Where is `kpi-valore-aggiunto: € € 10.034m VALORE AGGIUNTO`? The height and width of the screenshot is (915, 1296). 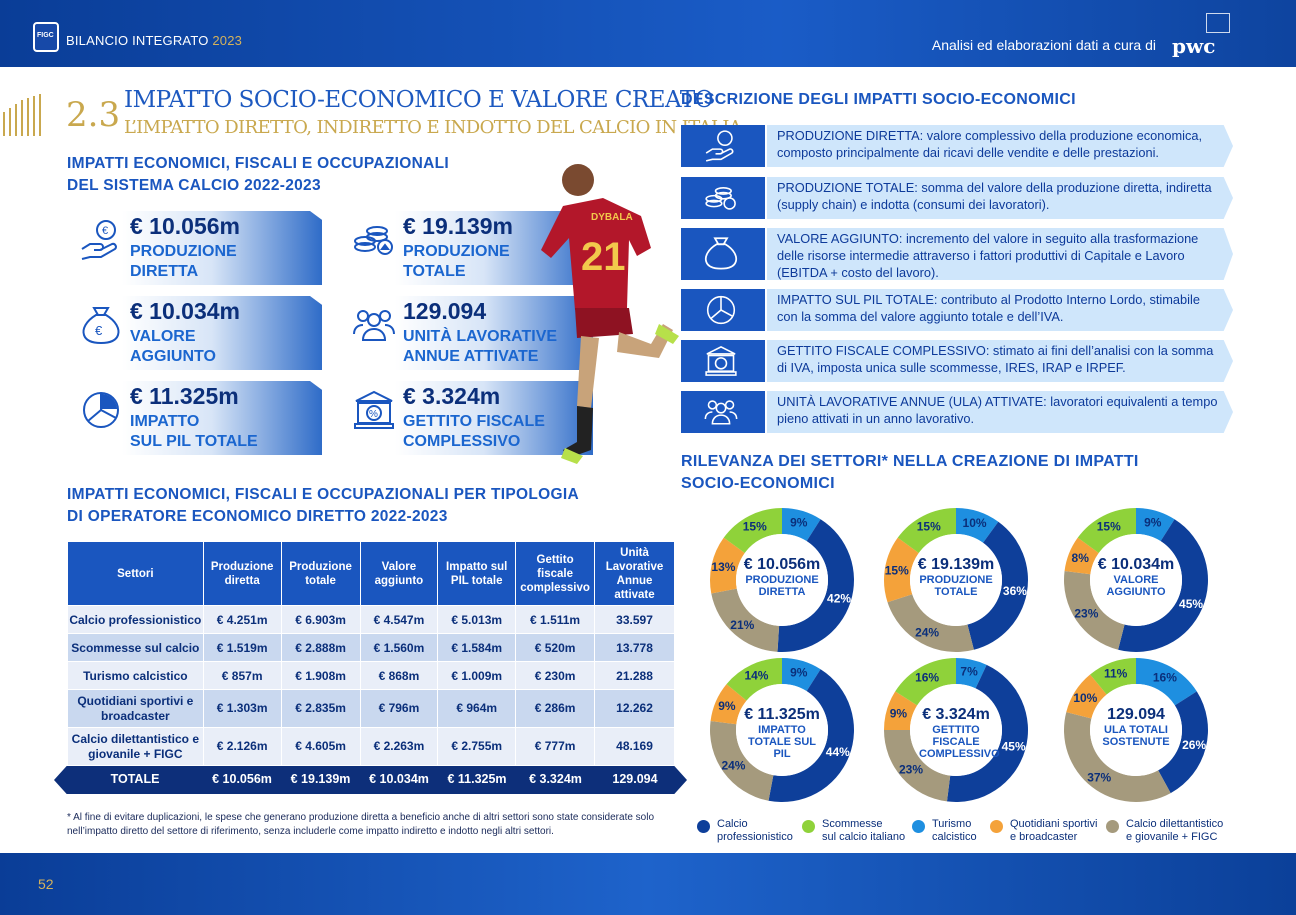
kpi-valore-aggiunto: € € 10.034m VALORE AGGIUNTO is located at coordinates (196, 333).